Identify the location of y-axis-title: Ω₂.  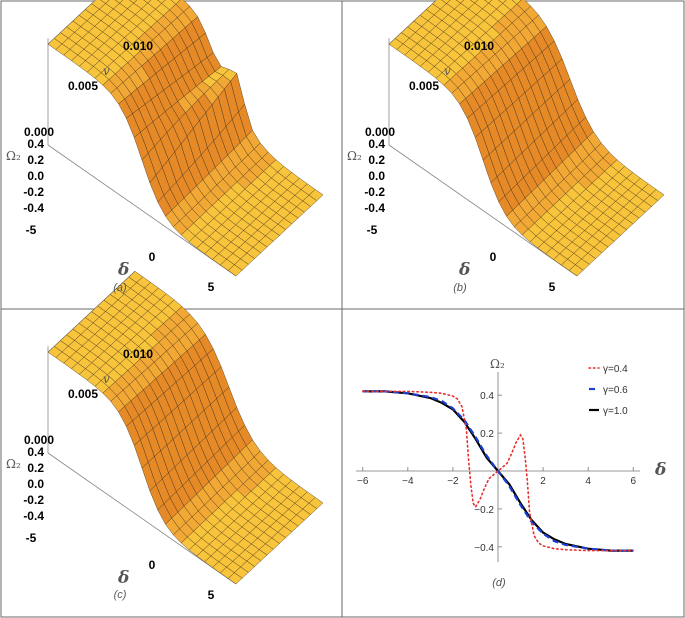
(497, 364).